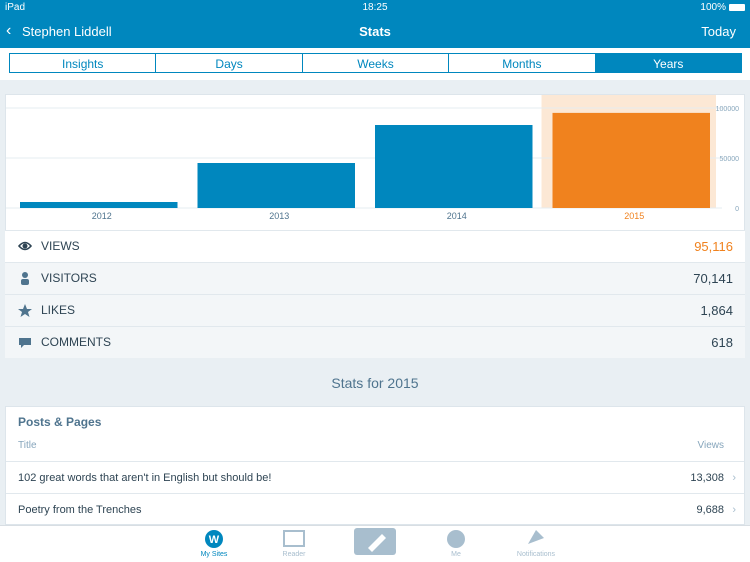  I want to click on nav-title: Stats, so click(375, 31).